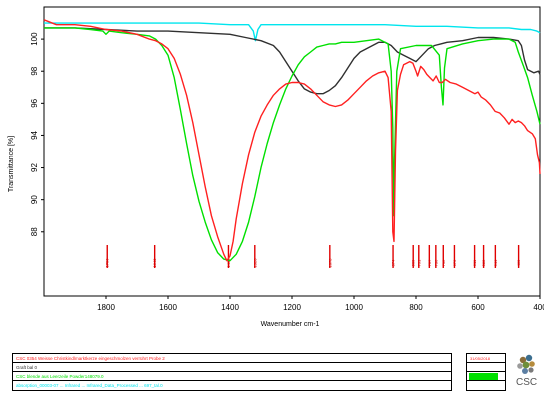 This screenshot has height=396, width=544. What do you see at coordinates (416, 307) in the screenshot?
I see `x-tick-label: 800` at bounding box center [416, 307].